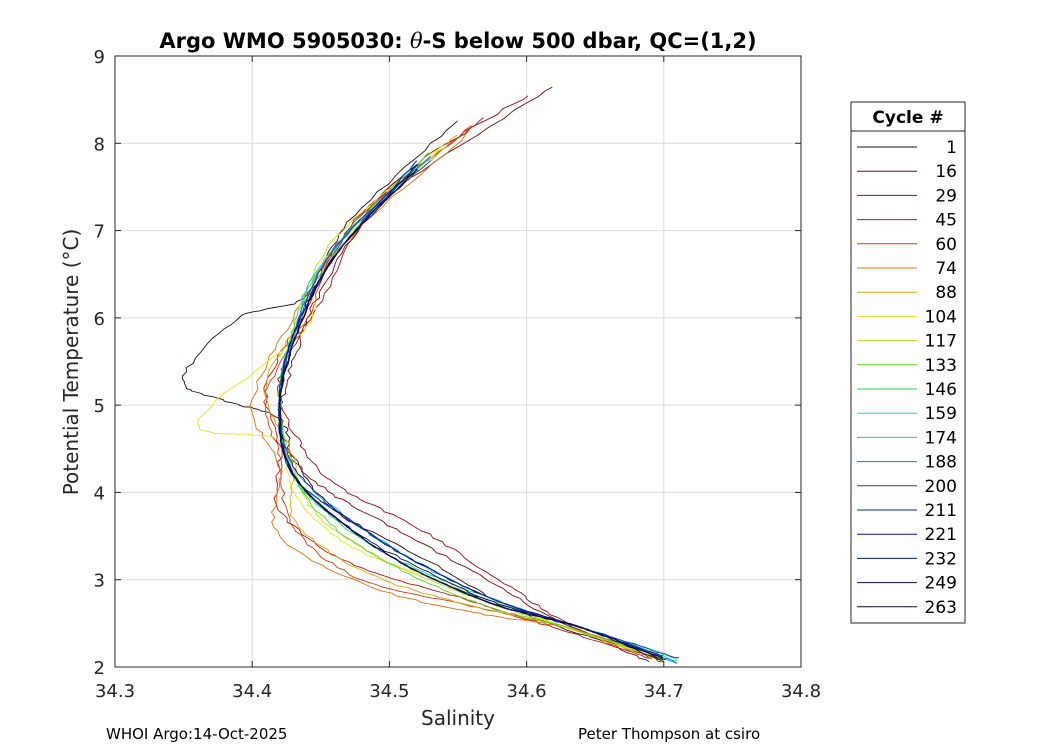  Describe the element at coordinates (941, 584) in the screenshot. I see `legend-label: 249` at that location.